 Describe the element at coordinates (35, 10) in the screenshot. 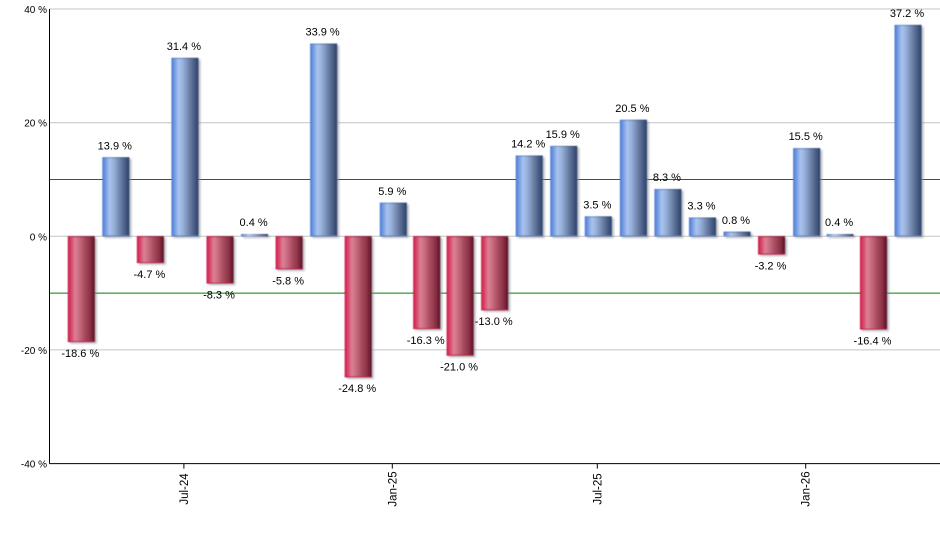

I see `svg-text: 40 %` at that location.